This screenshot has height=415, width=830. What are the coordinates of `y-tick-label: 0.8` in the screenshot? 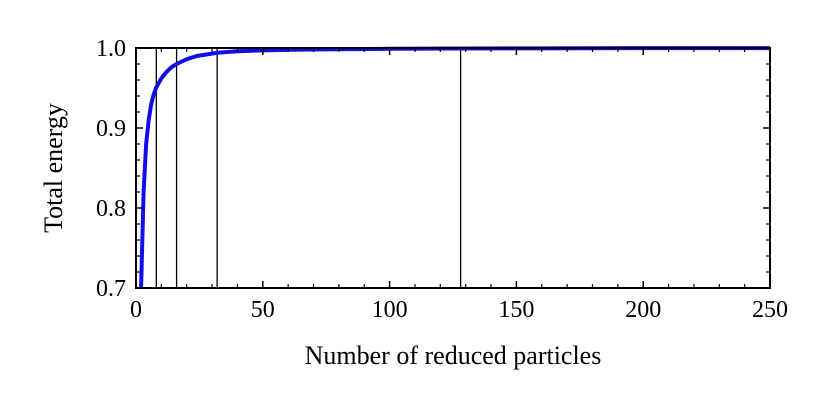 It's located at (111, 209).